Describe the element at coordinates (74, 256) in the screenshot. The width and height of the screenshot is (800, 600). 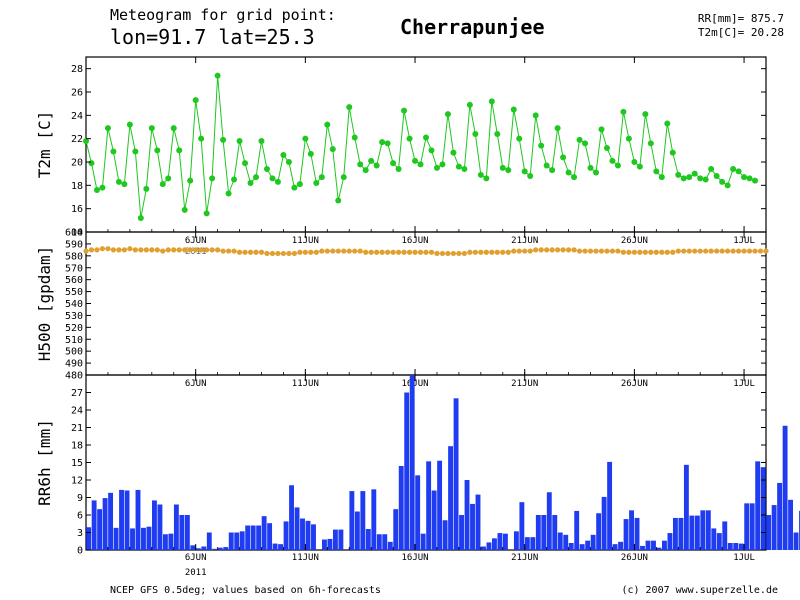
I see `y-tick-label: 580` at that location.